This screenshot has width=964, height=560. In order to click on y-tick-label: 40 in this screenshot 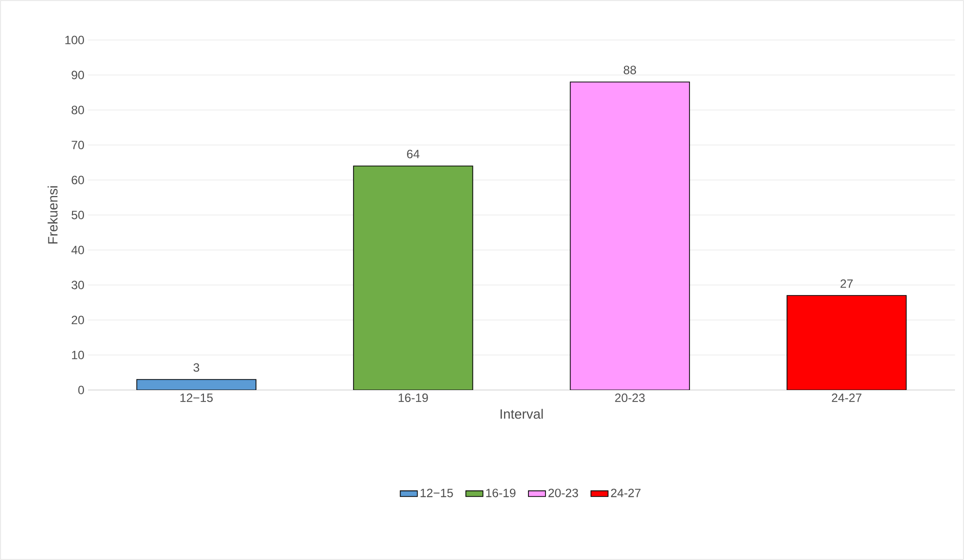, I will do `click(77, 250)`.